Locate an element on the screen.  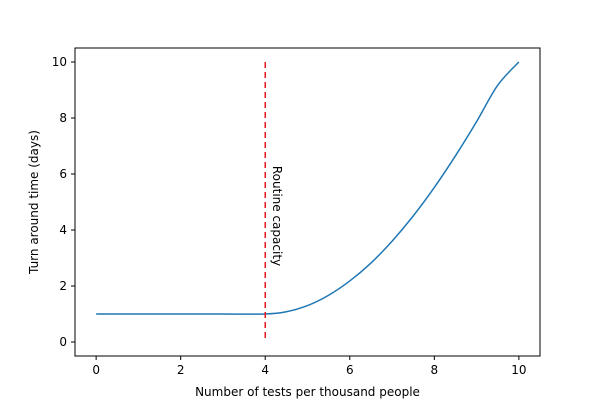
x-tick-label: 0 is located at coordinates (96, 370).